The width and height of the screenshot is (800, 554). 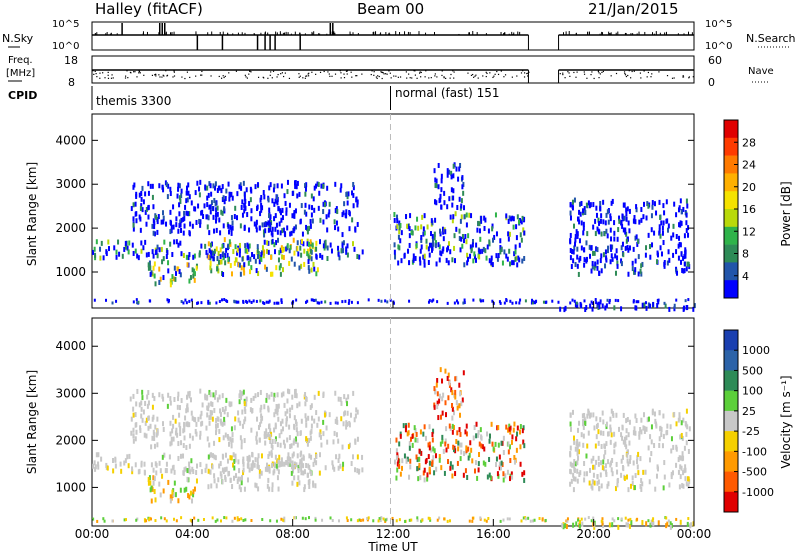 I want to click on power-colorbar-swatch, so click(x=731, y=235).